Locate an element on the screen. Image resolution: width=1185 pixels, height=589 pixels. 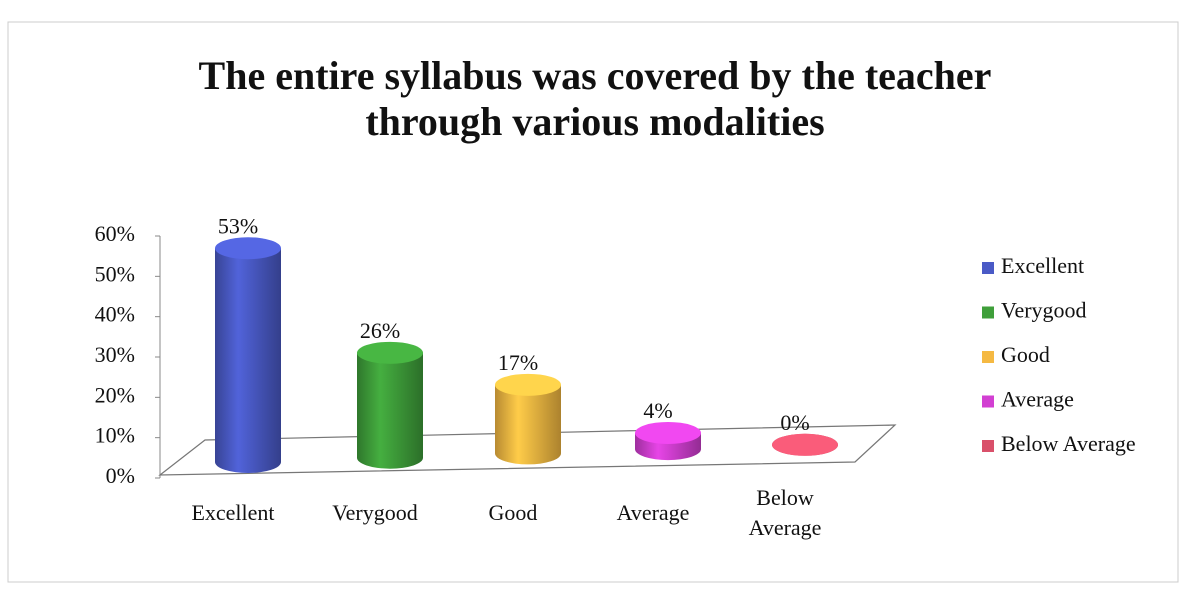
floor is located at coordinates (527, 450).